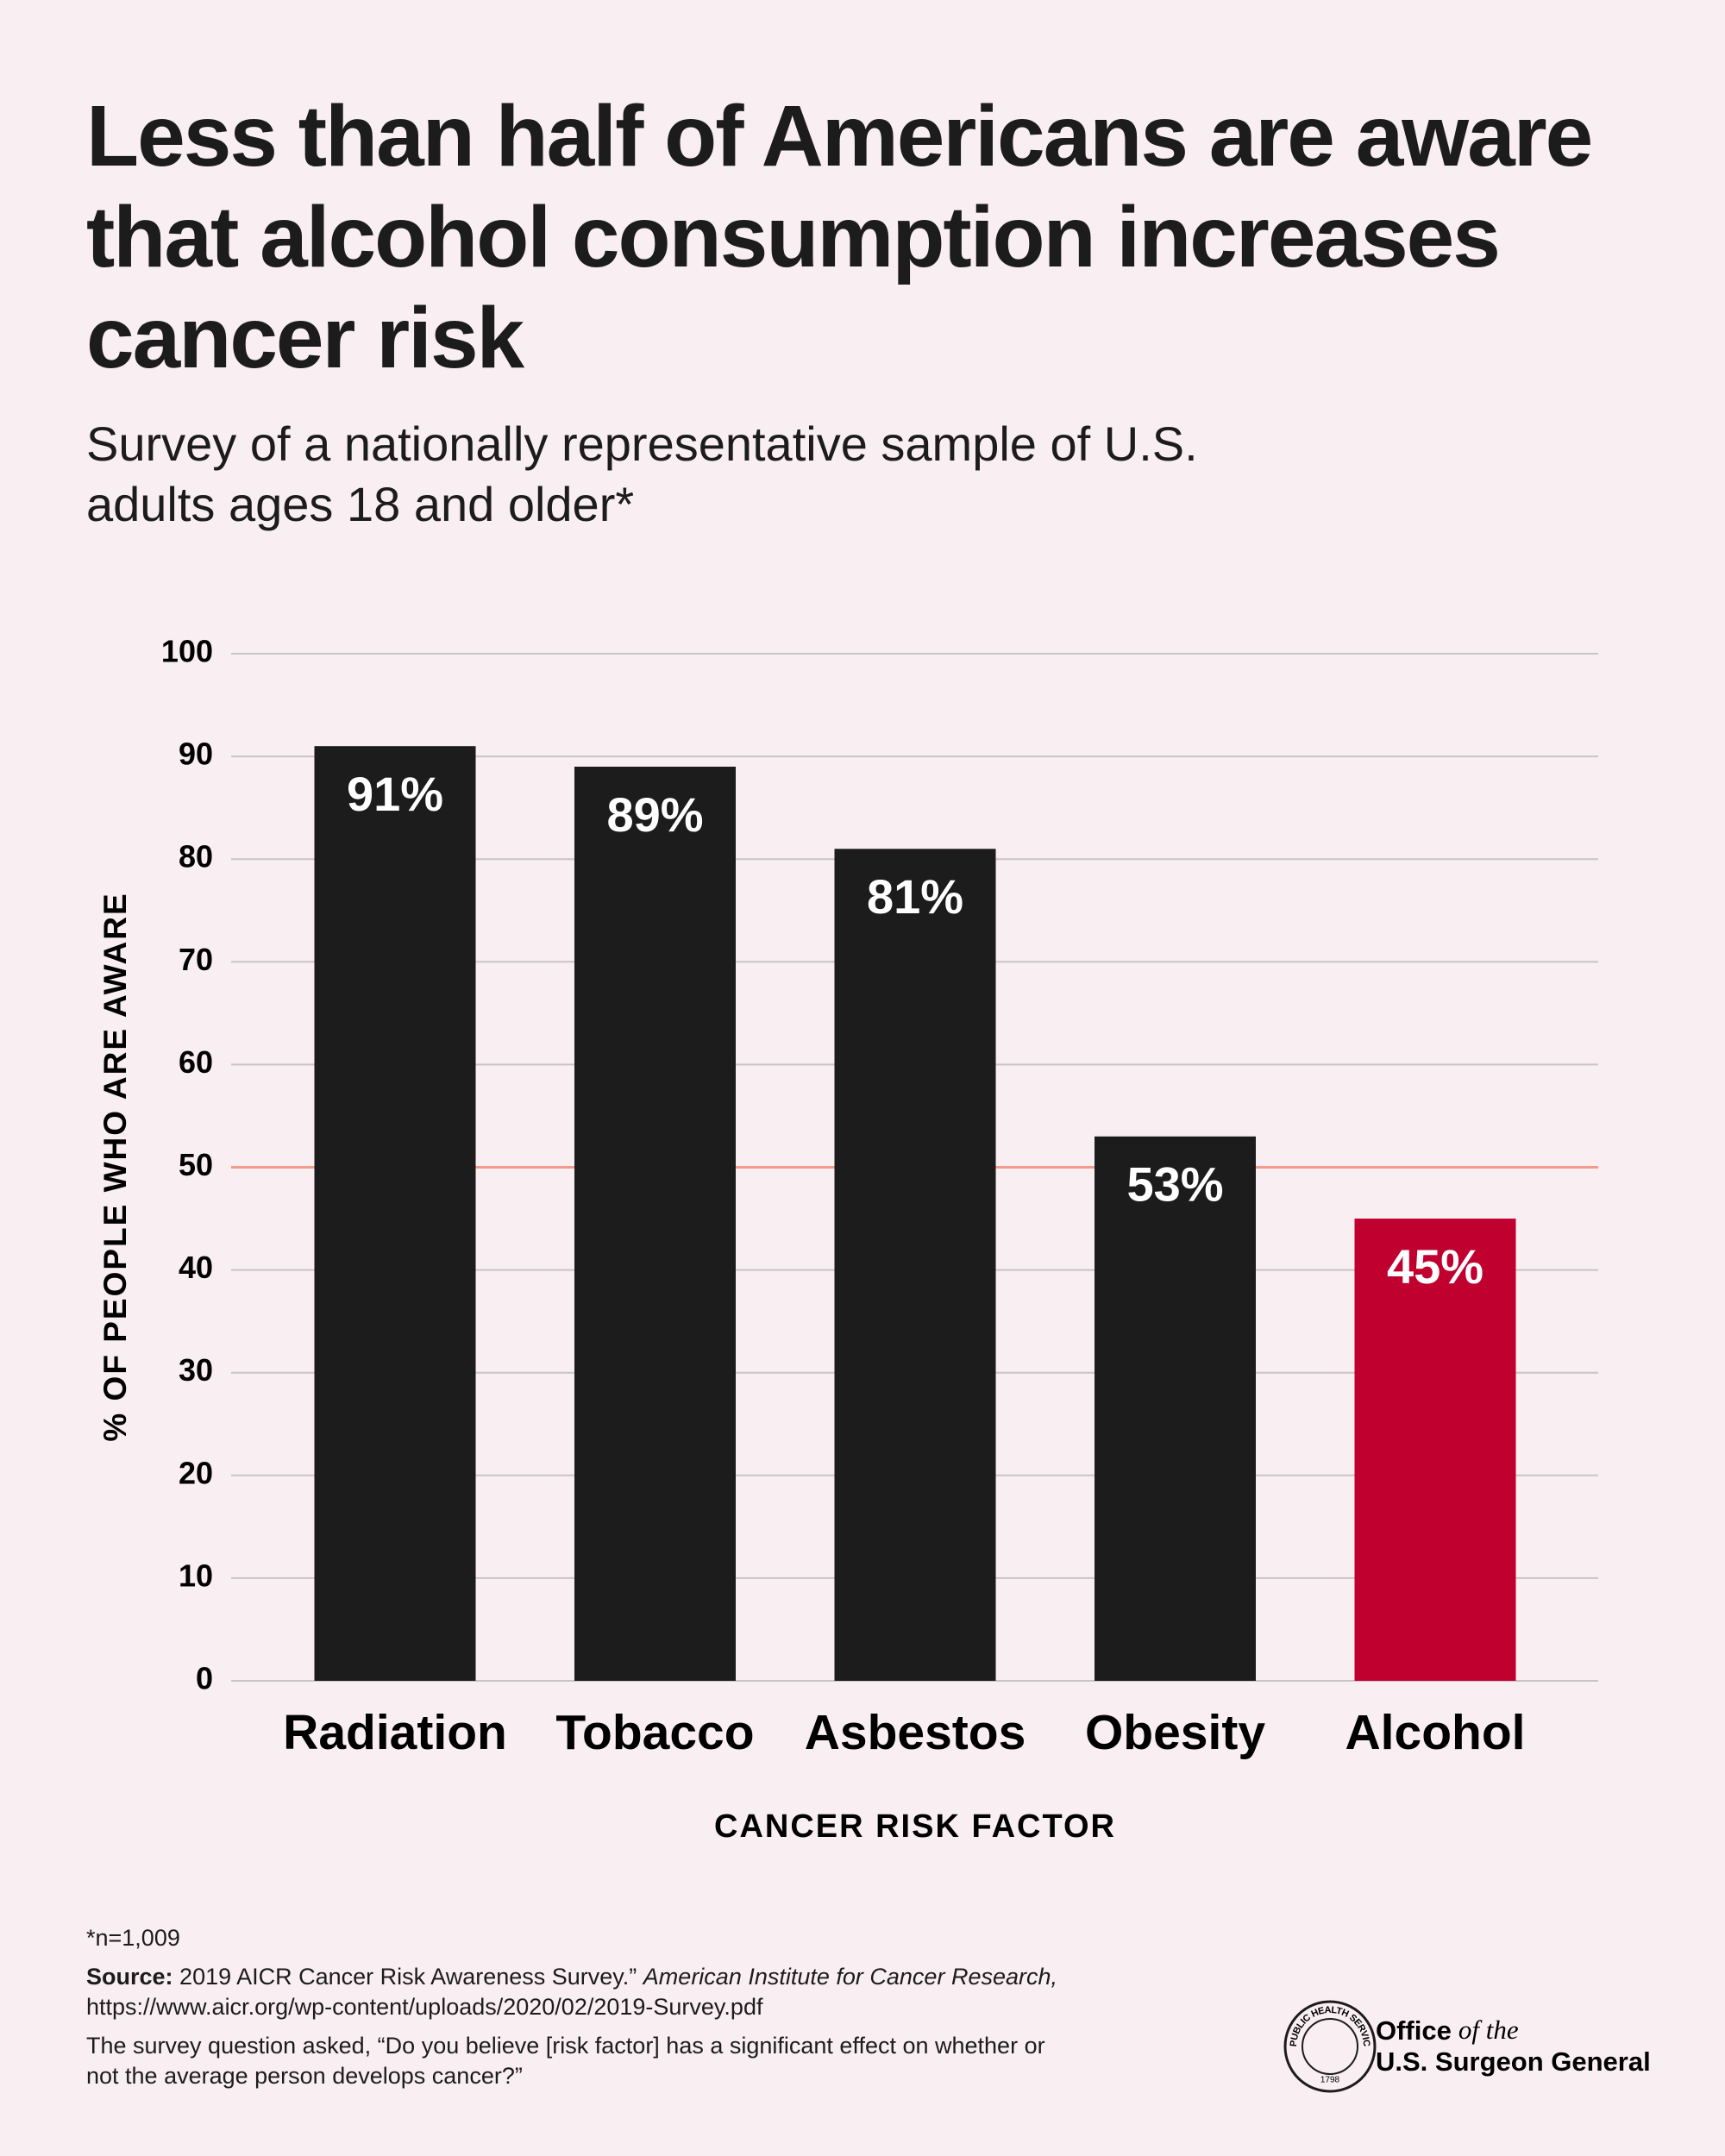 This screenshot has height=2156, width=1725. I want to click on value-label: 53%, so click(1175, 1184).